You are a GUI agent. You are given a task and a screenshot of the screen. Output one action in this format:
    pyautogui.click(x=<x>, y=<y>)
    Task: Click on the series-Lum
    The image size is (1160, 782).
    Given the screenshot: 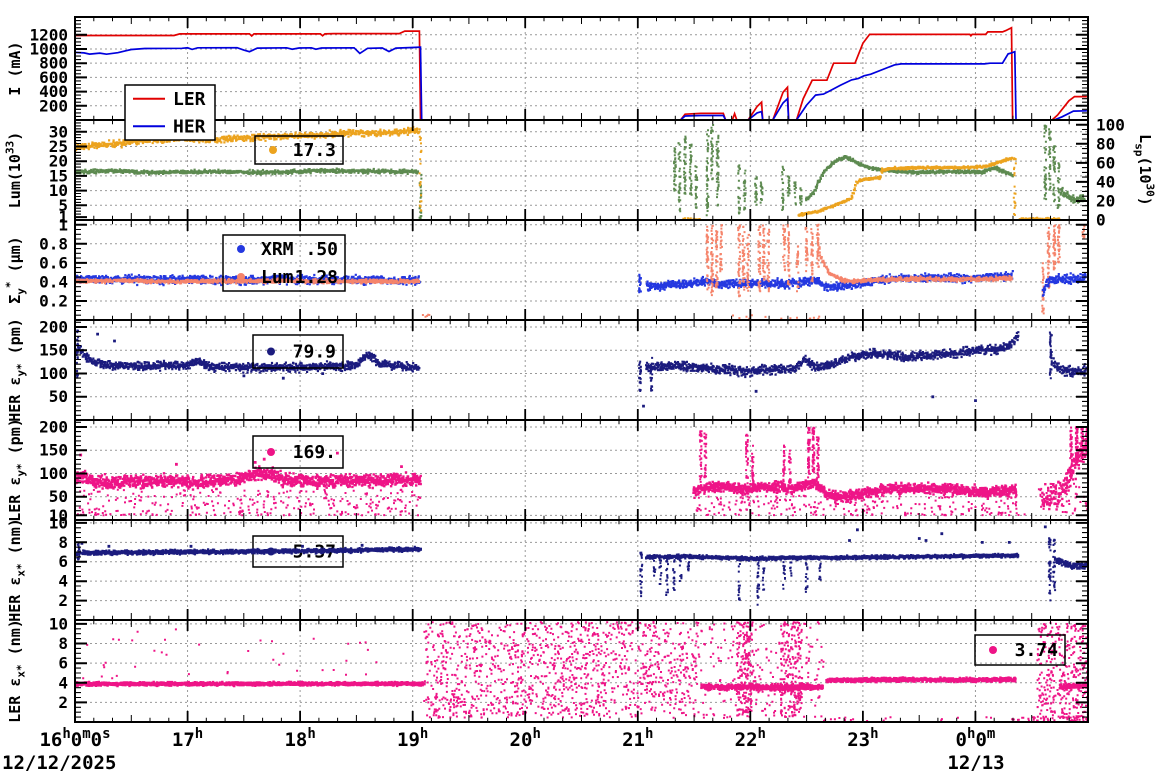 What is the action you would take?
    pyautogui.click(x=905, y=186)
    